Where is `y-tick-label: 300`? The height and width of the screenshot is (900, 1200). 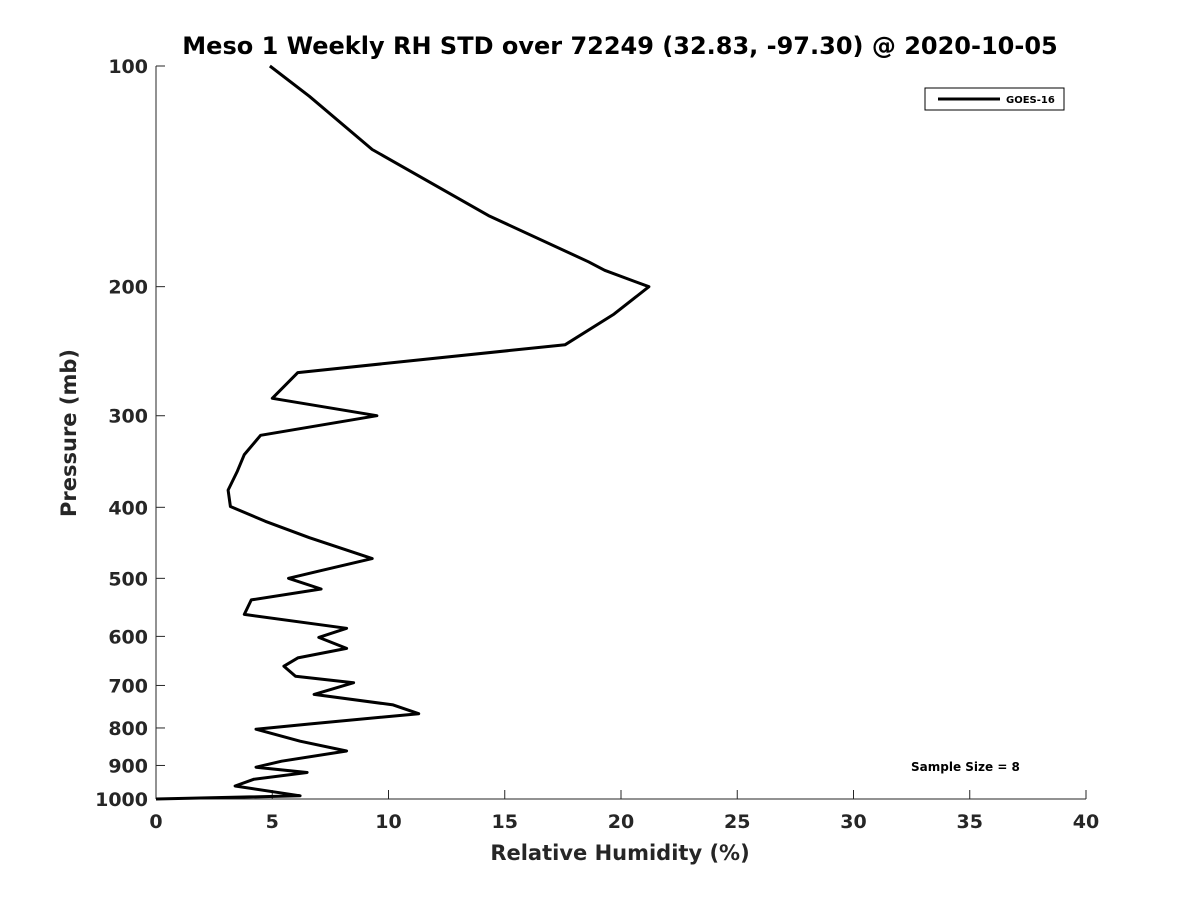 y-tick-label: 300 is located at coordinates (128, 417).